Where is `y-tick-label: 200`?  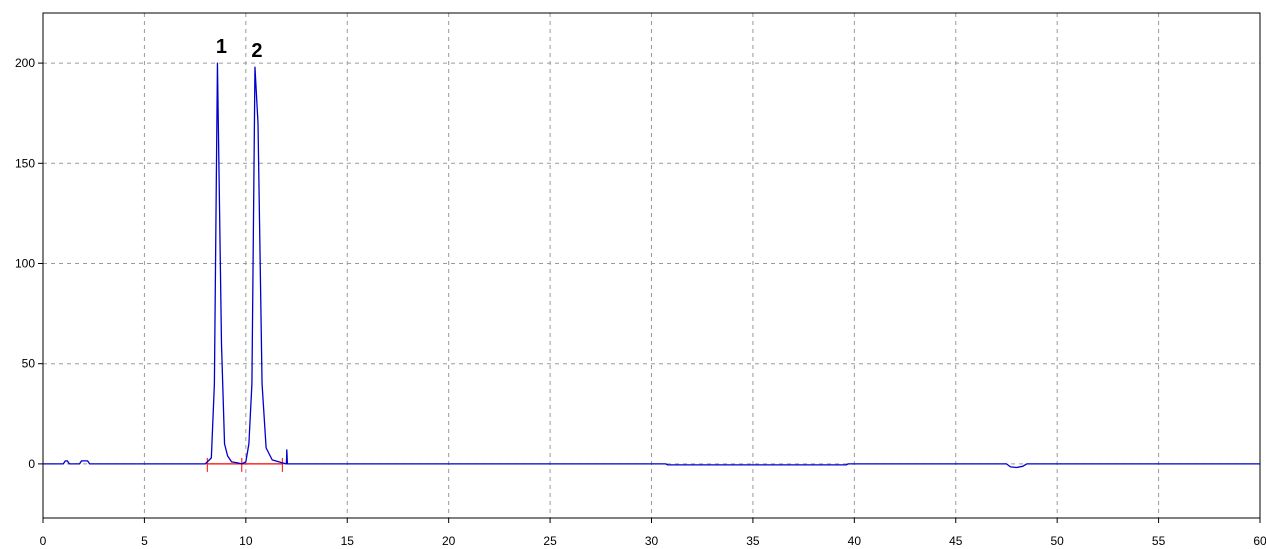 y-tick-label: 200 is located at coordinates (25, 63).